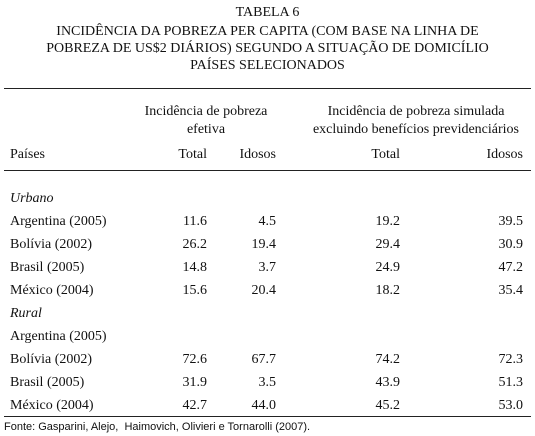 The height and width of the screenshot is (436, 535). I want to click on cell-value: 18.2, so click(388, 290).